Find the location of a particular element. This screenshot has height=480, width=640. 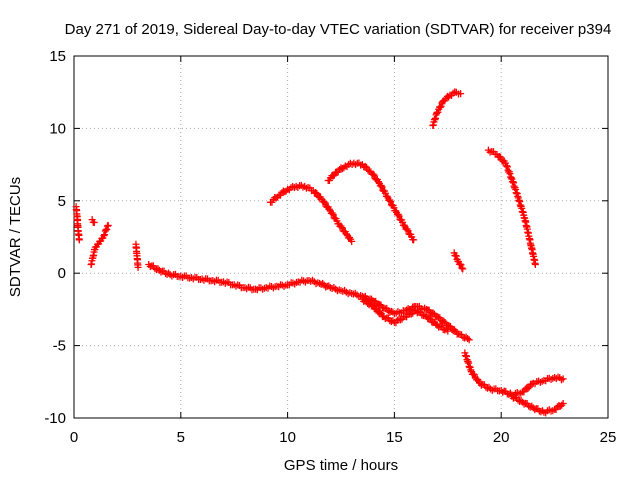

x-tick-label: 25 is located at coordinates (608, 437).